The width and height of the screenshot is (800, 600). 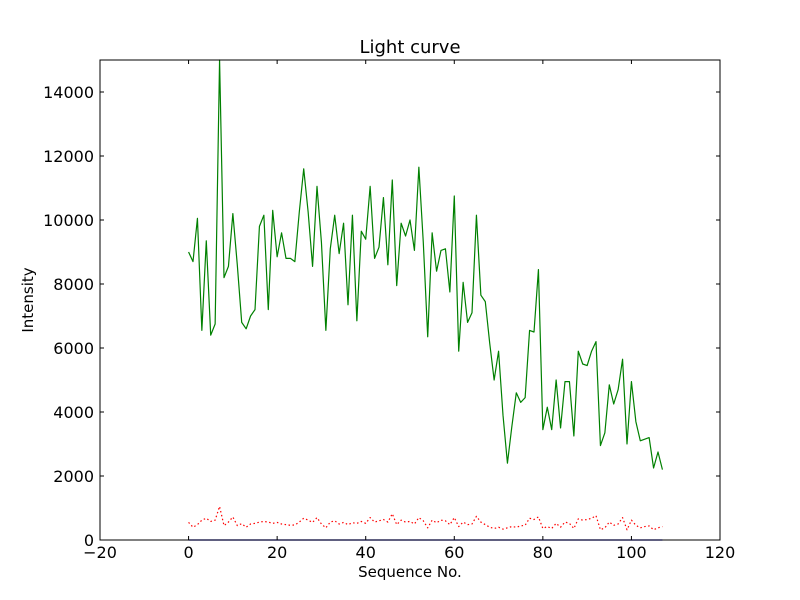 I want to click on x-tick-label: 60, so click(x=454, y=552).